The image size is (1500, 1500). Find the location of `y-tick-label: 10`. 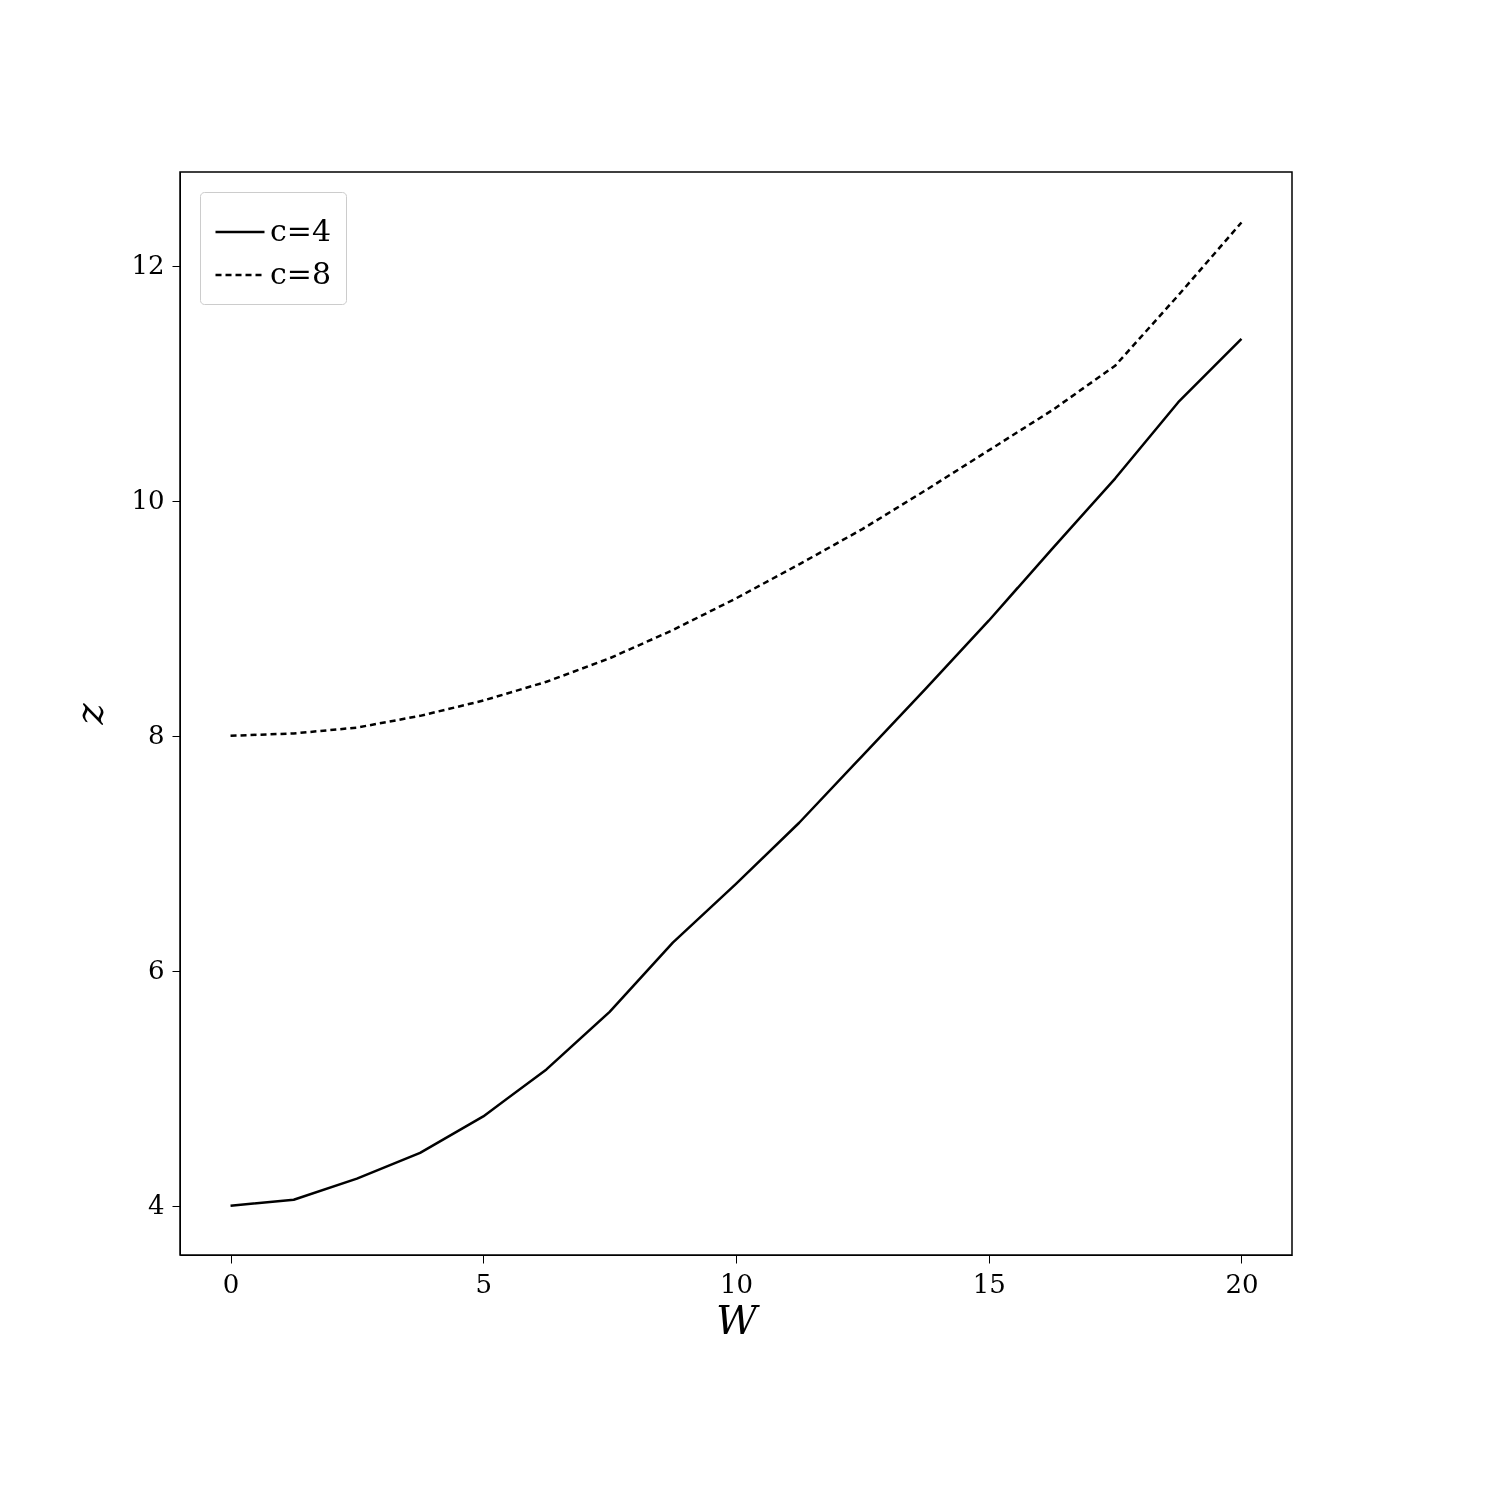

y-tick-label: 10 is located at coordinates (148, 500).